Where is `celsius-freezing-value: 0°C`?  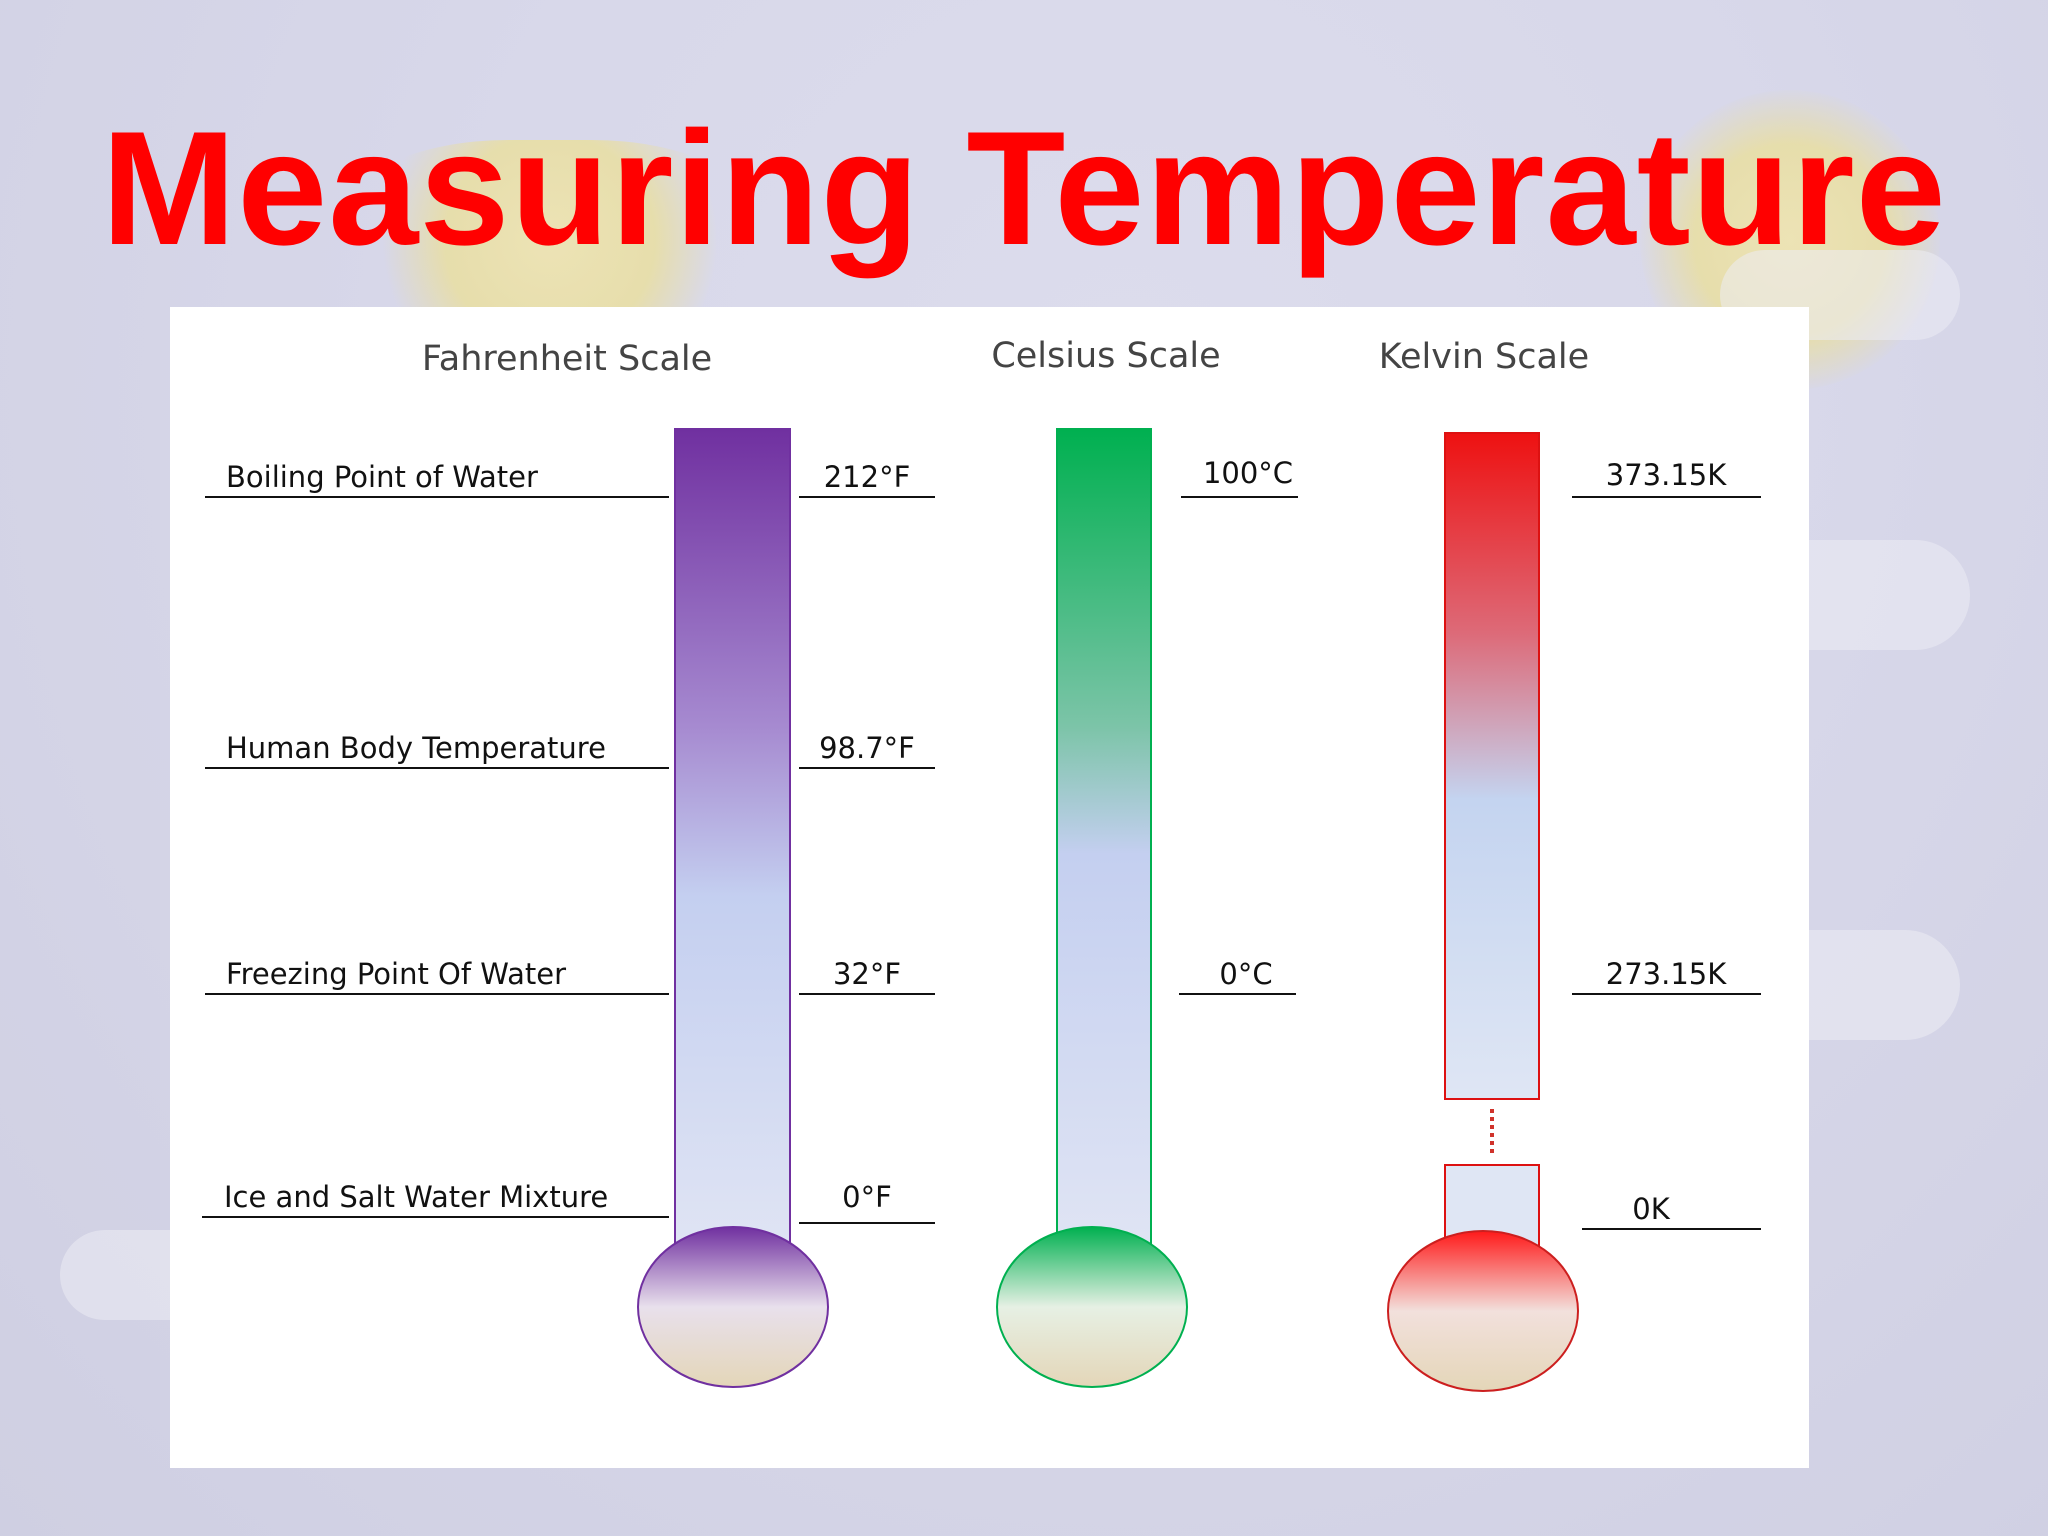
celsius-freezing-value: 0°C is located at coordinates (1245, 974).